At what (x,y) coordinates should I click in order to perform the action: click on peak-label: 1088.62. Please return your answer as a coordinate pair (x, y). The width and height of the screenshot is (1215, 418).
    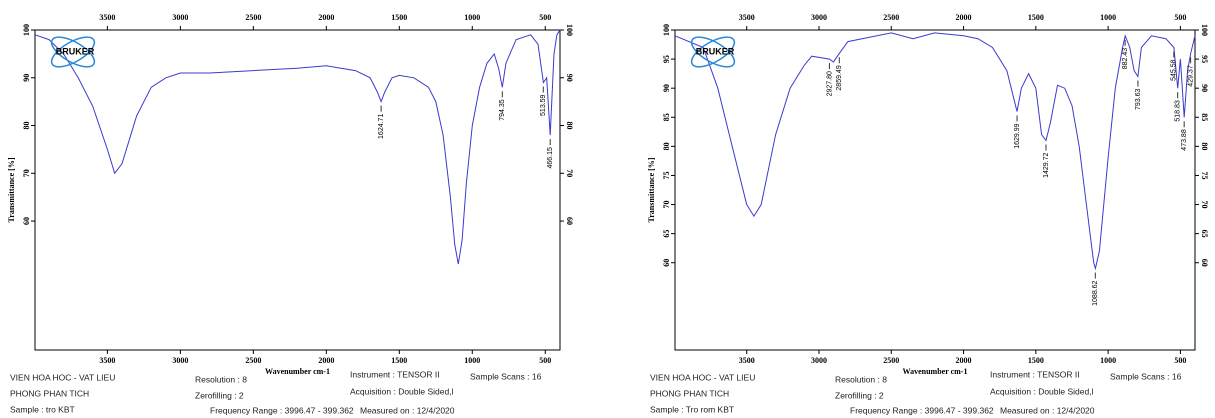
    Looking at the image, I should click on (1095, 292).